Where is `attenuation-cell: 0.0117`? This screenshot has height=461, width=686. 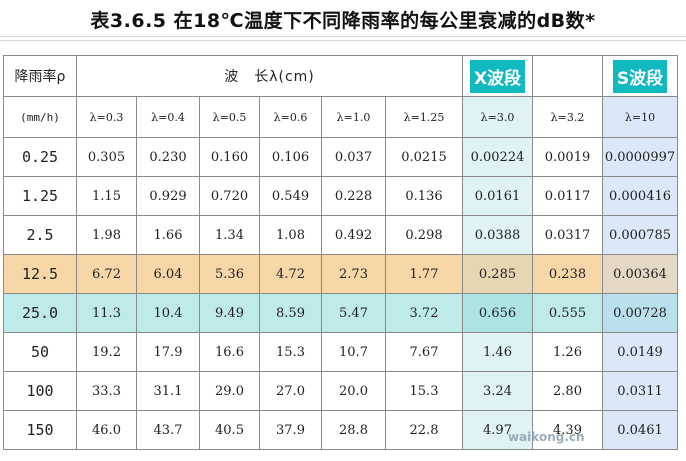
attenuation-cell: 0.0117 is located at coordinates (567, 196).